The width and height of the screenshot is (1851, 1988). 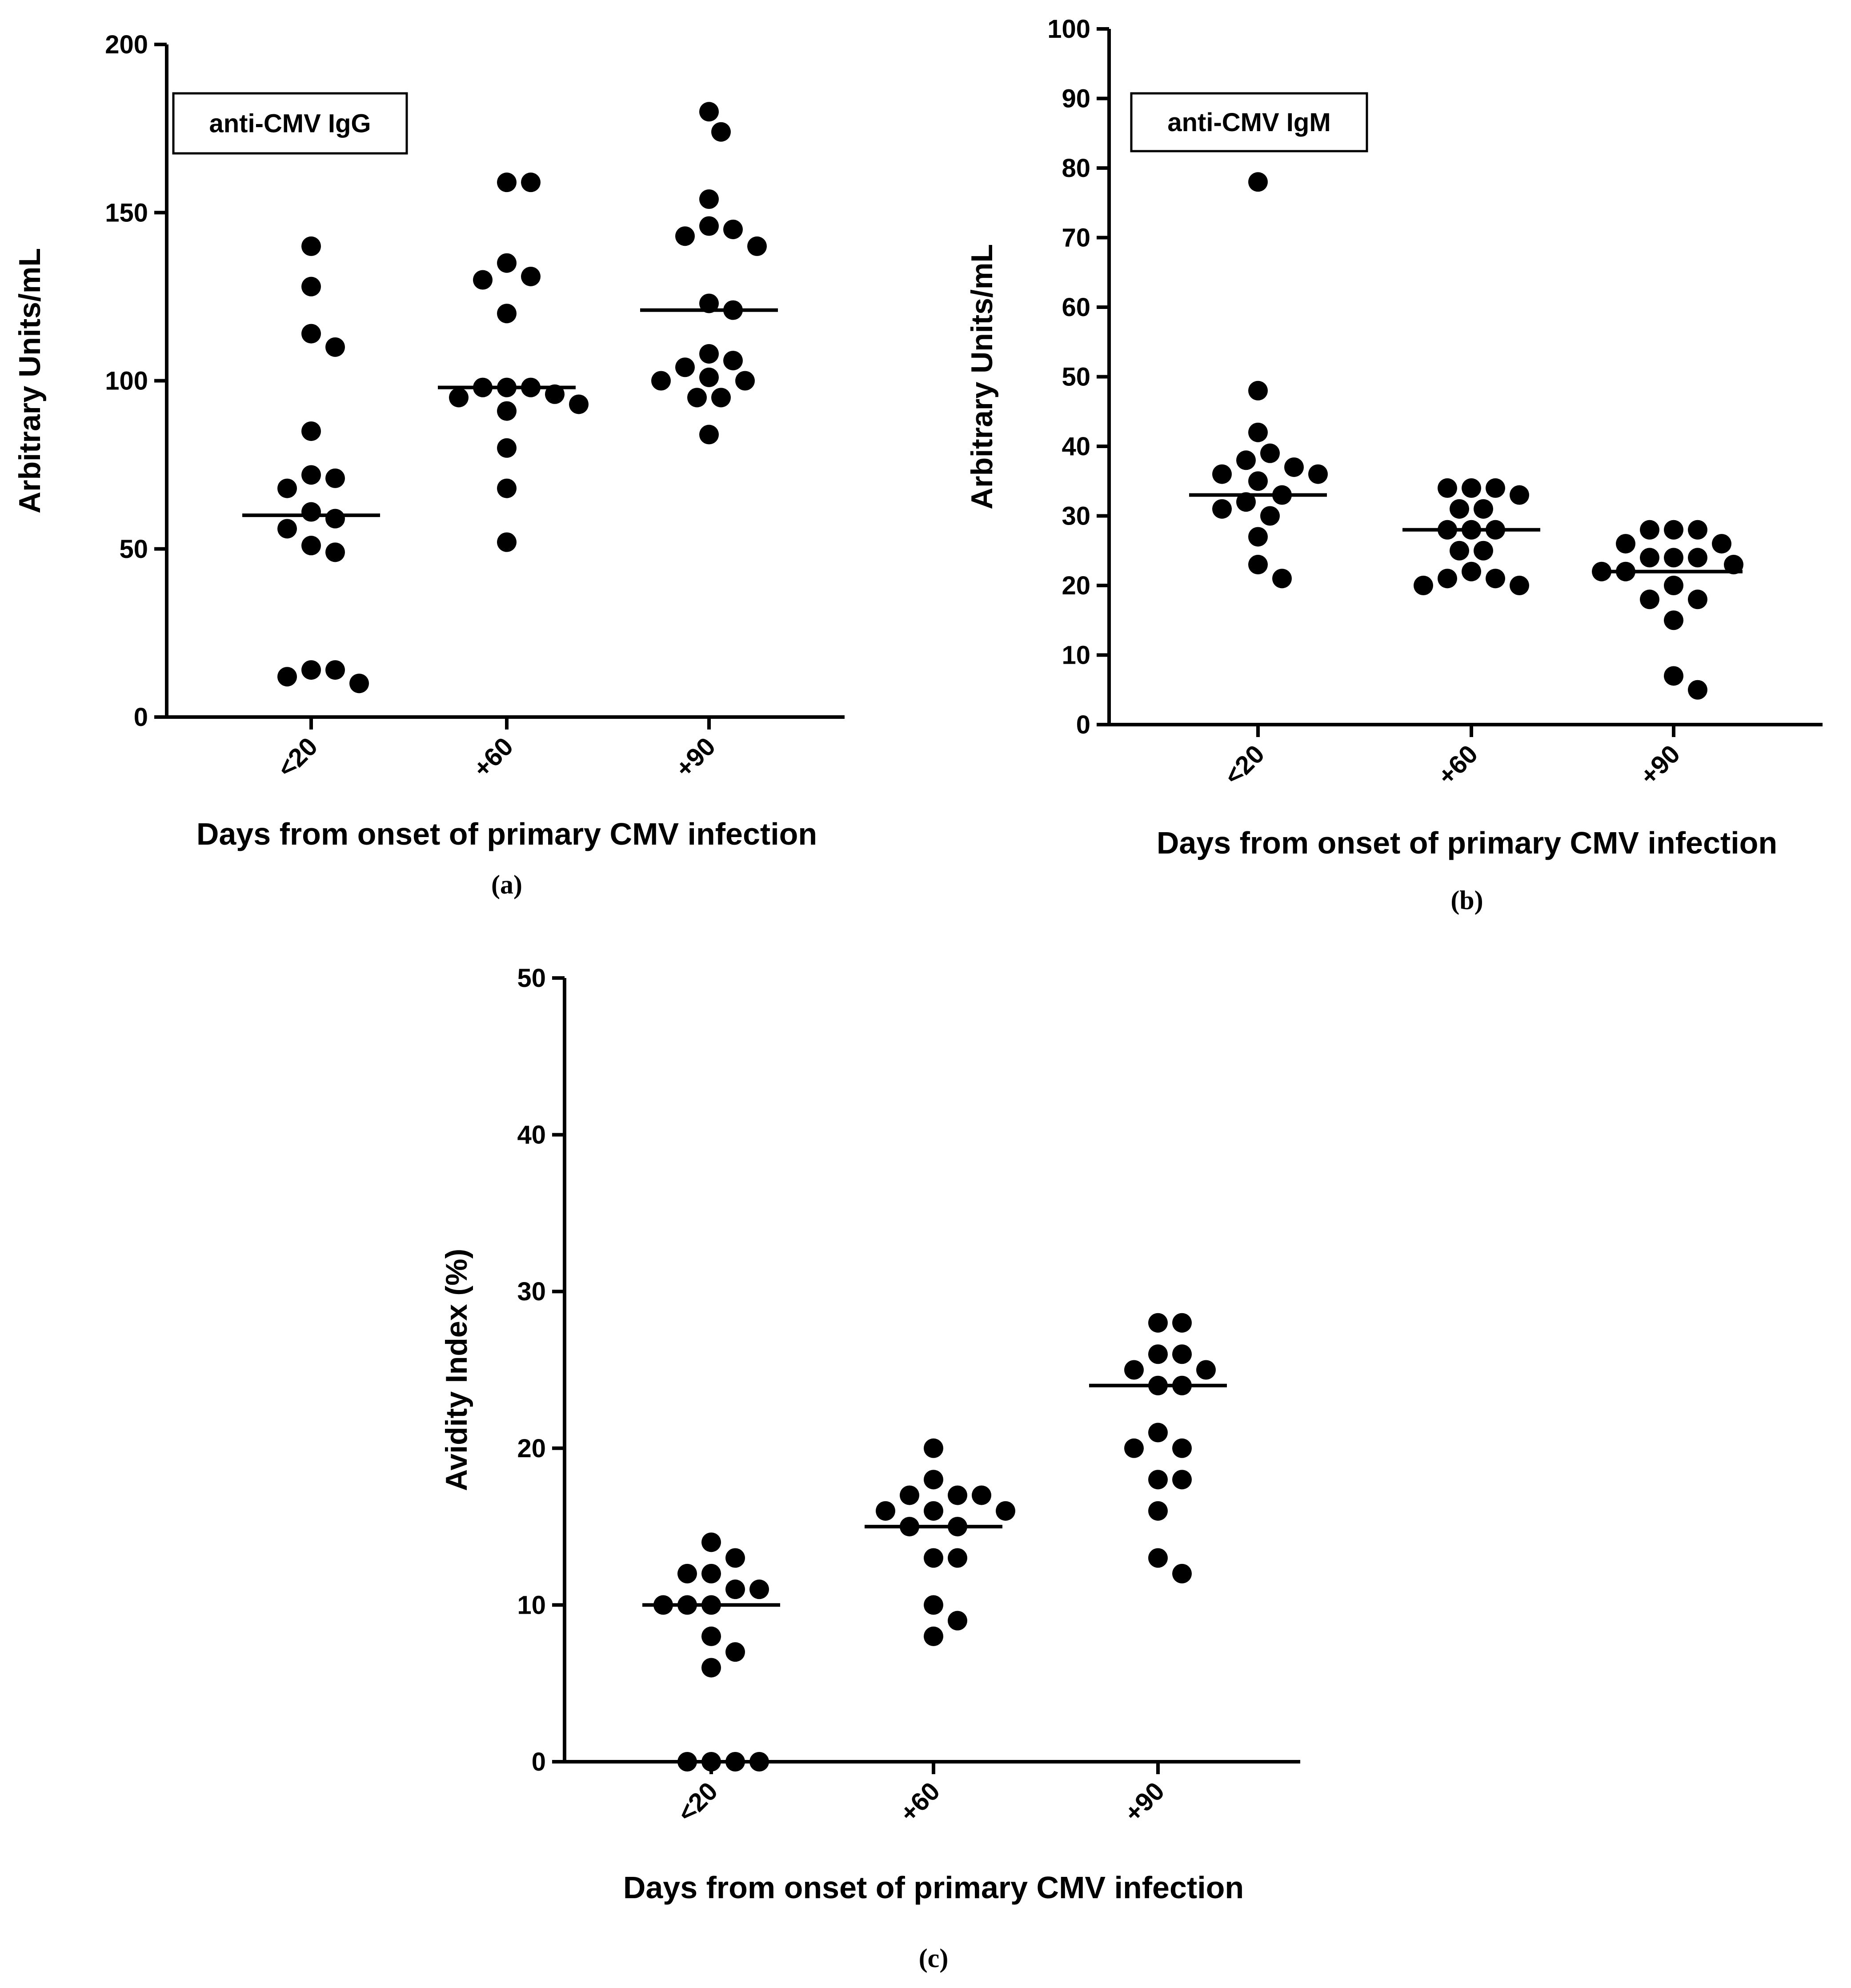 I want to click on panel-label: (b), so click(x=1467, y=900).